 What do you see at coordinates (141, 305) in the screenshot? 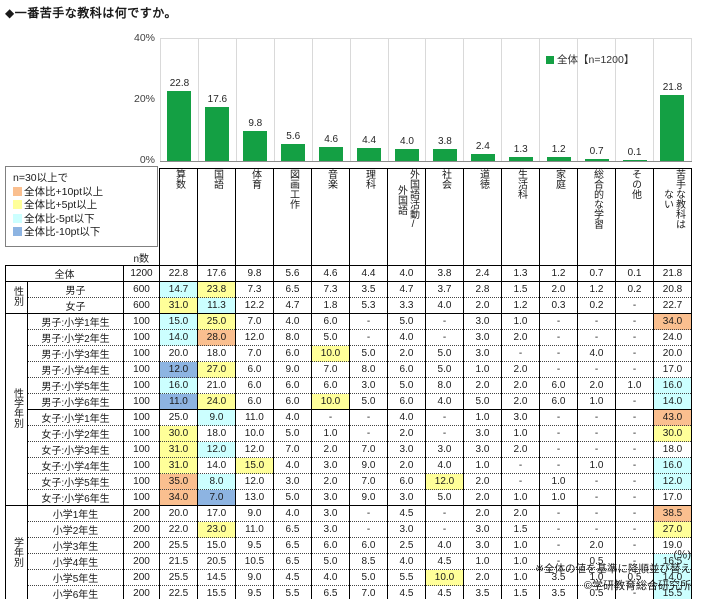
I see `n-value-cell: 600` at bounding box center [141, 305].